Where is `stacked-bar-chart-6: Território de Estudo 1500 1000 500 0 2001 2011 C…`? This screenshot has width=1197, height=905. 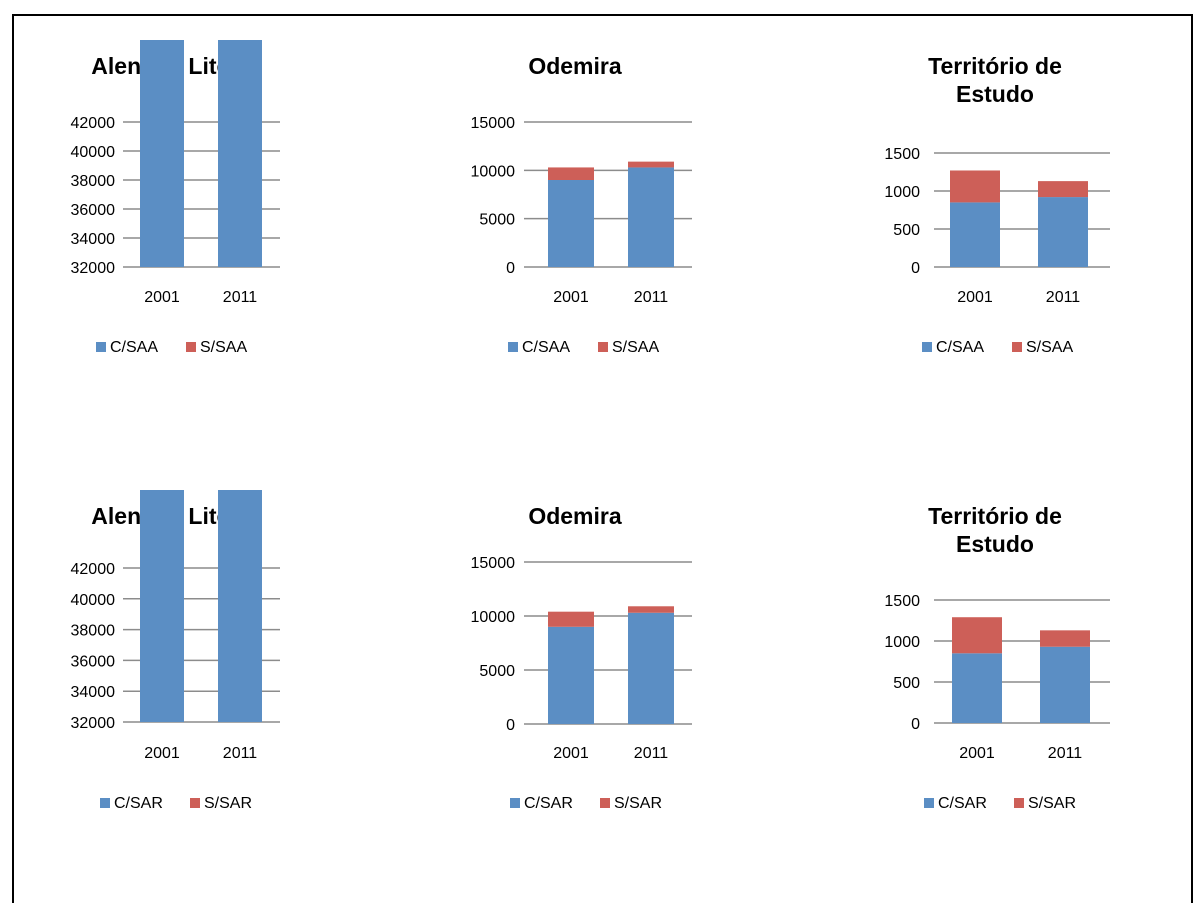
stacked-bar-chart-6: Território de Estudo 1500 1000 500 0 2001 2011 C… is located at coordinates (997, 657).